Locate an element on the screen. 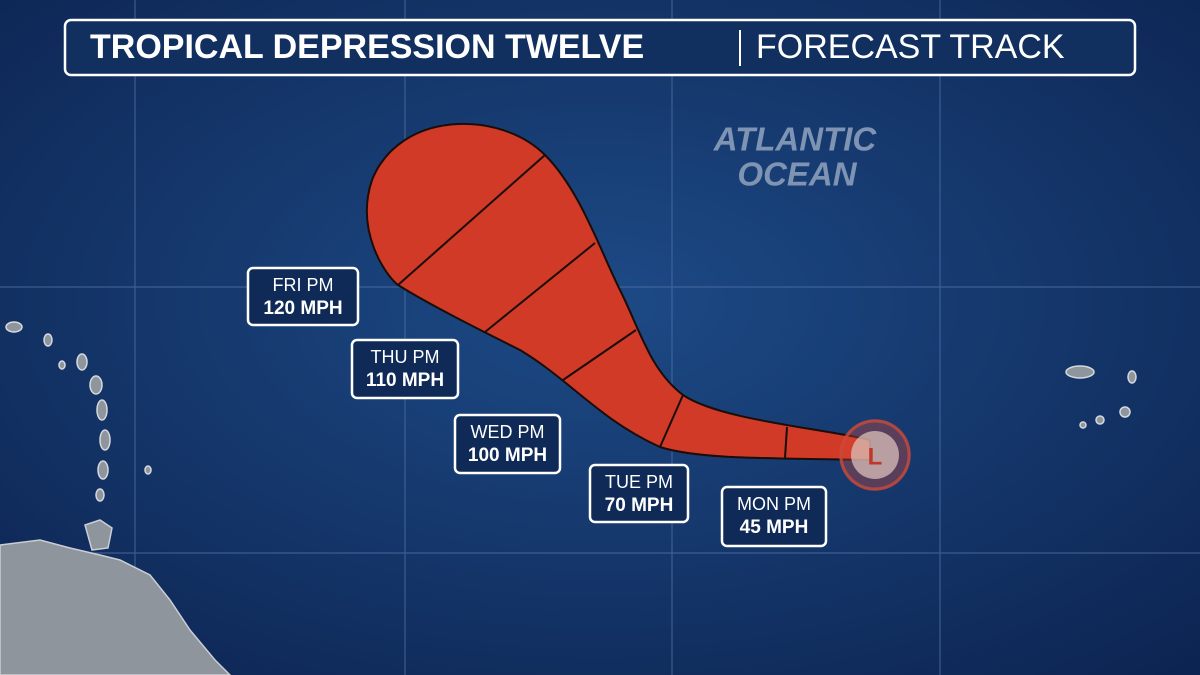 This screenshot has width=1200, height=675. island is located at coordinates (98, 535).